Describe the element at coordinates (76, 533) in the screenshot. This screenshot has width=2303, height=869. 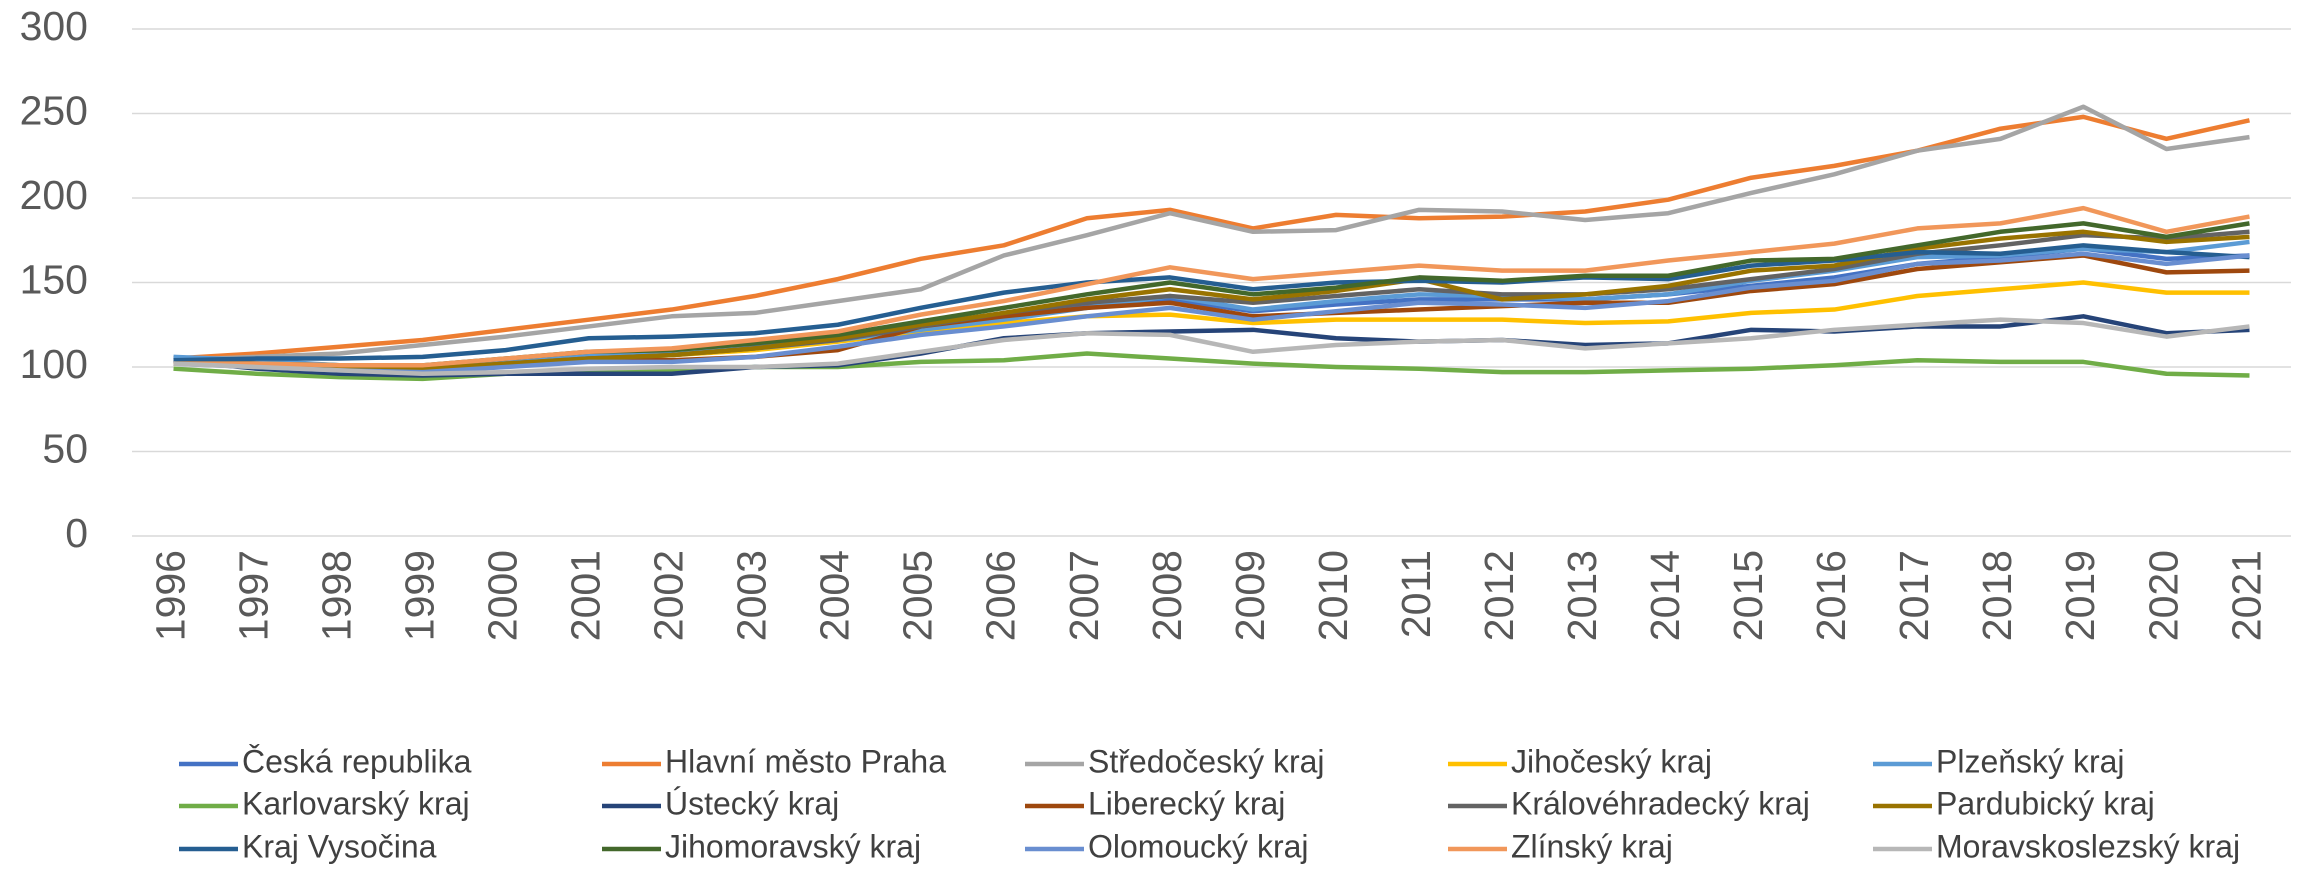
I see `y-tick-label: 0` at that location.